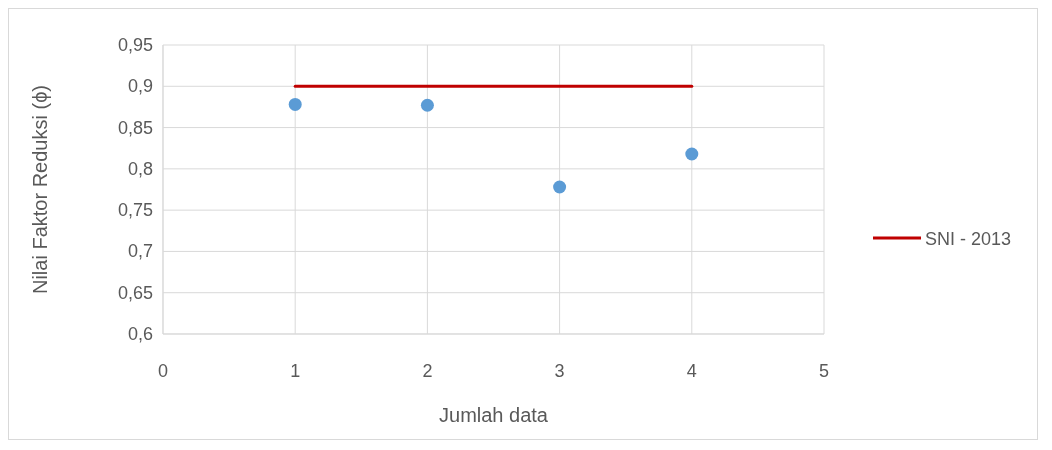  Describe the element at coordinates (295, 371) in the screenshot. I see `x-tick-label: 1` at that location.